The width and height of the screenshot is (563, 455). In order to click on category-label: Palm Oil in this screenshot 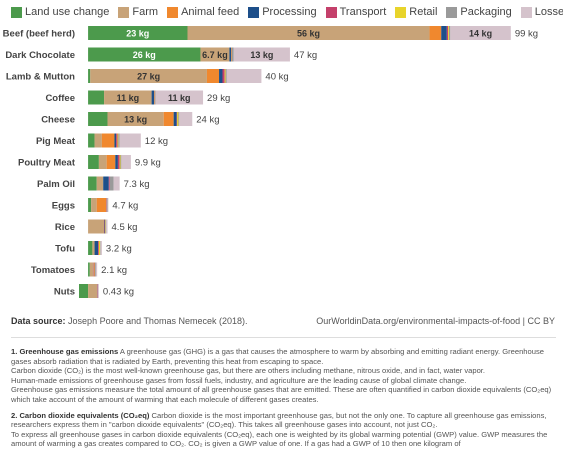, I will do `click(56, 184)`.